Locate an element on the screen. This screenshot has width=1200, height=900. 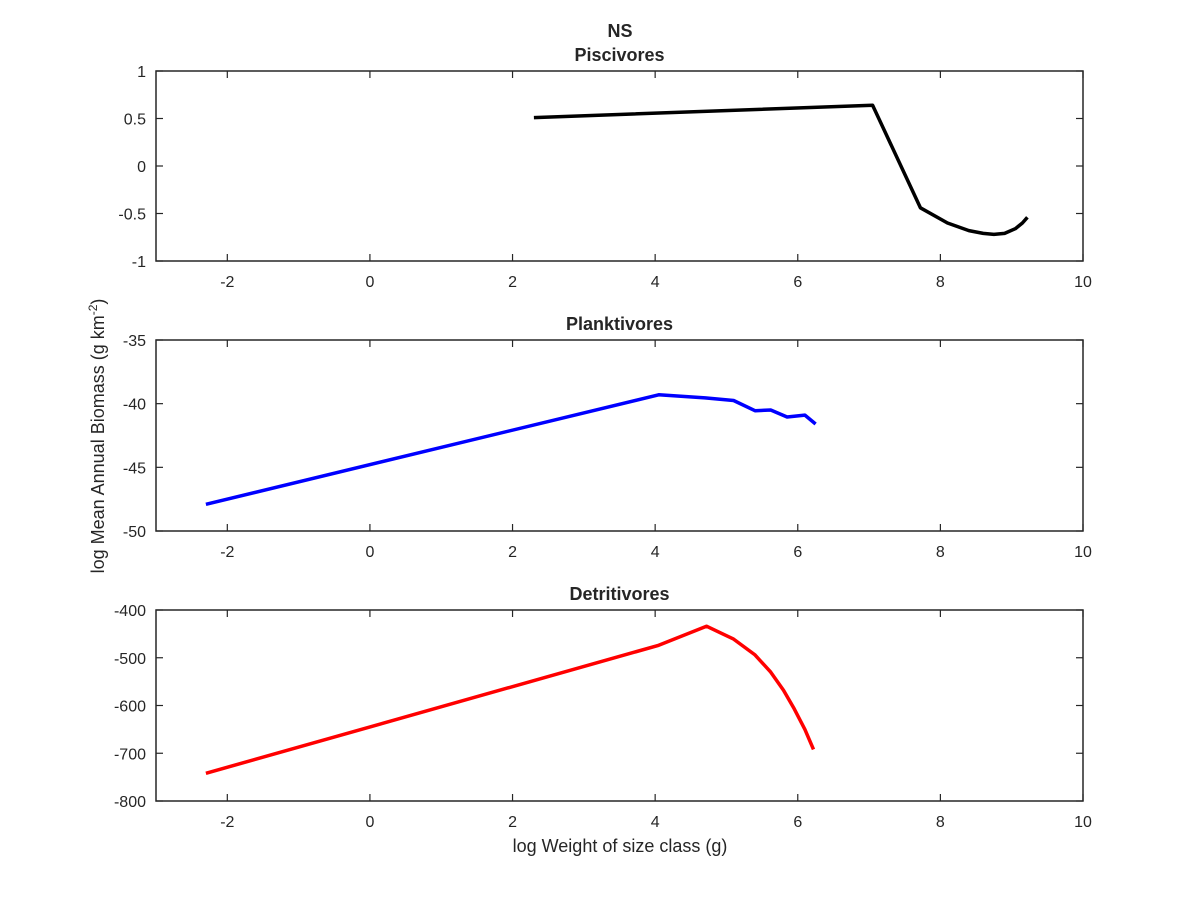
figure-y-axis-label: log Mean Annual Biomass (g km-2) is located at coordinates (97, 436).